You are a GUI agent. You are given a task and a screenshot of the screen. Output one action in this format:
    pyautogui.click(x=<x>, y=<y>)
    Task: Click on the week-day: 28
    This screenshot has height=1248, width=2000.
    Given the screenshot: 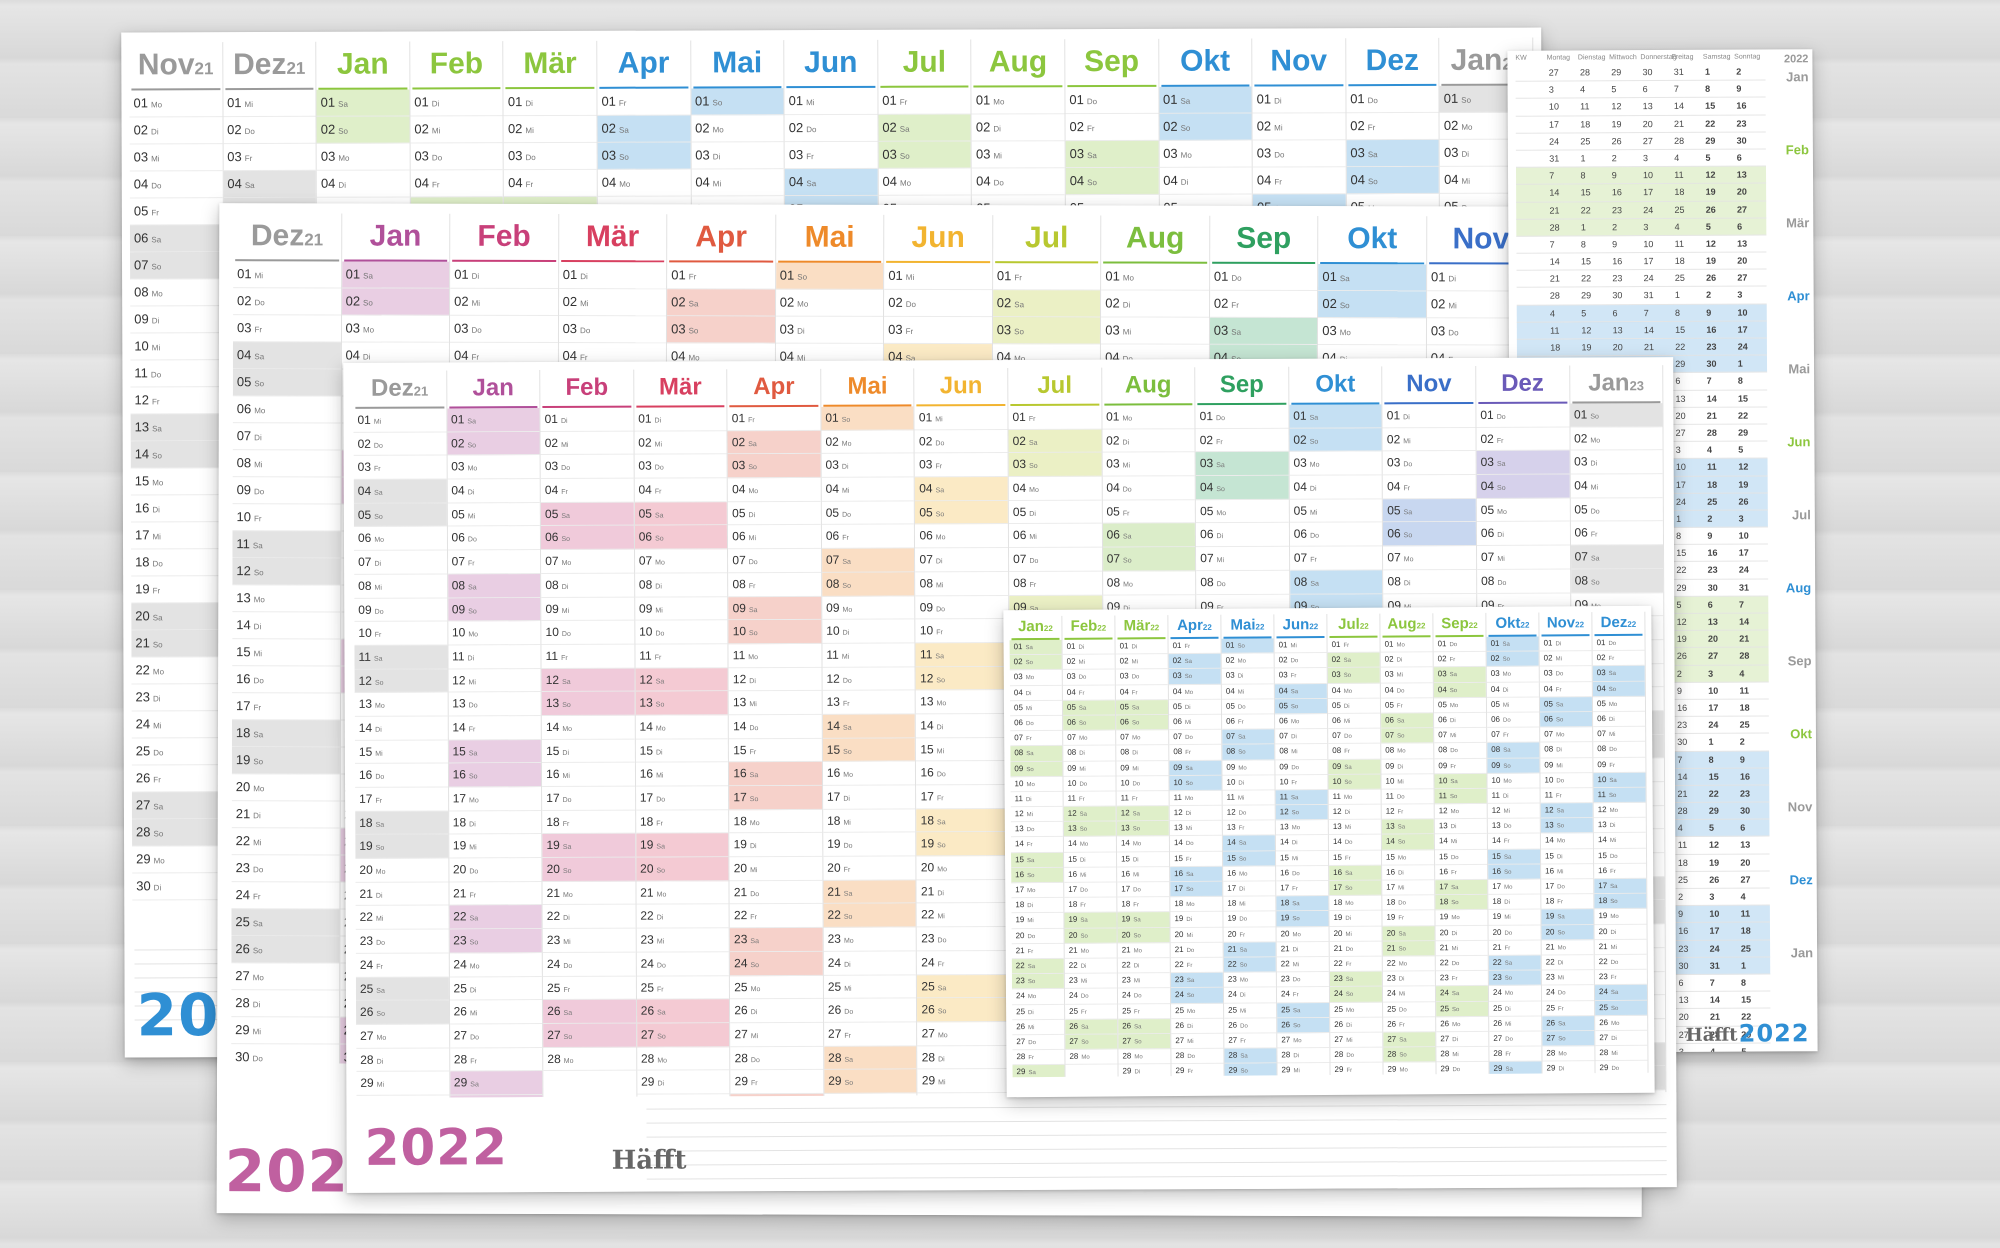 What is the action you would take?
    pyautogui.click(x=1744, y=655)
    